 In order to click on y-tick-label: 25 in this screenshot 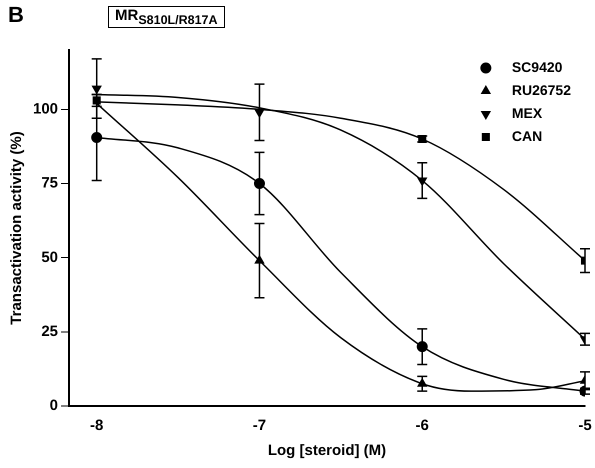, I will do `click(49, 331)`.